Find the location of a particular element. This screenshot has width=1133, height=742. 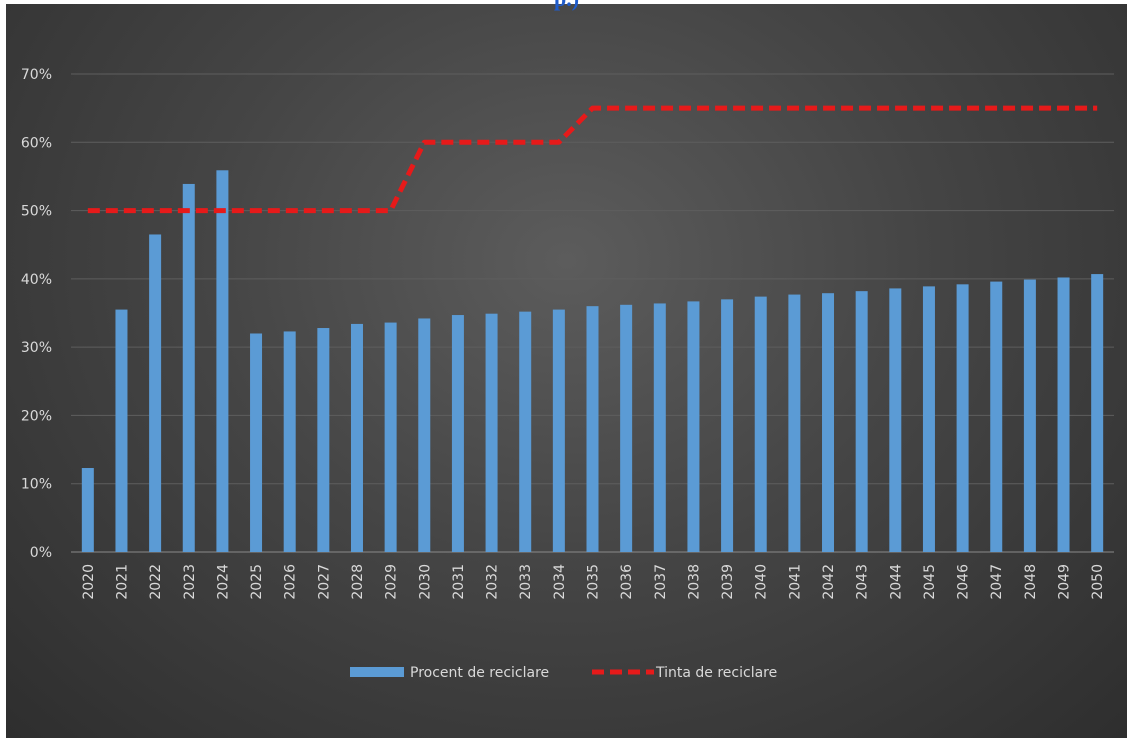

x-tick-label: 2049 is located at coordinates (1065, 582).